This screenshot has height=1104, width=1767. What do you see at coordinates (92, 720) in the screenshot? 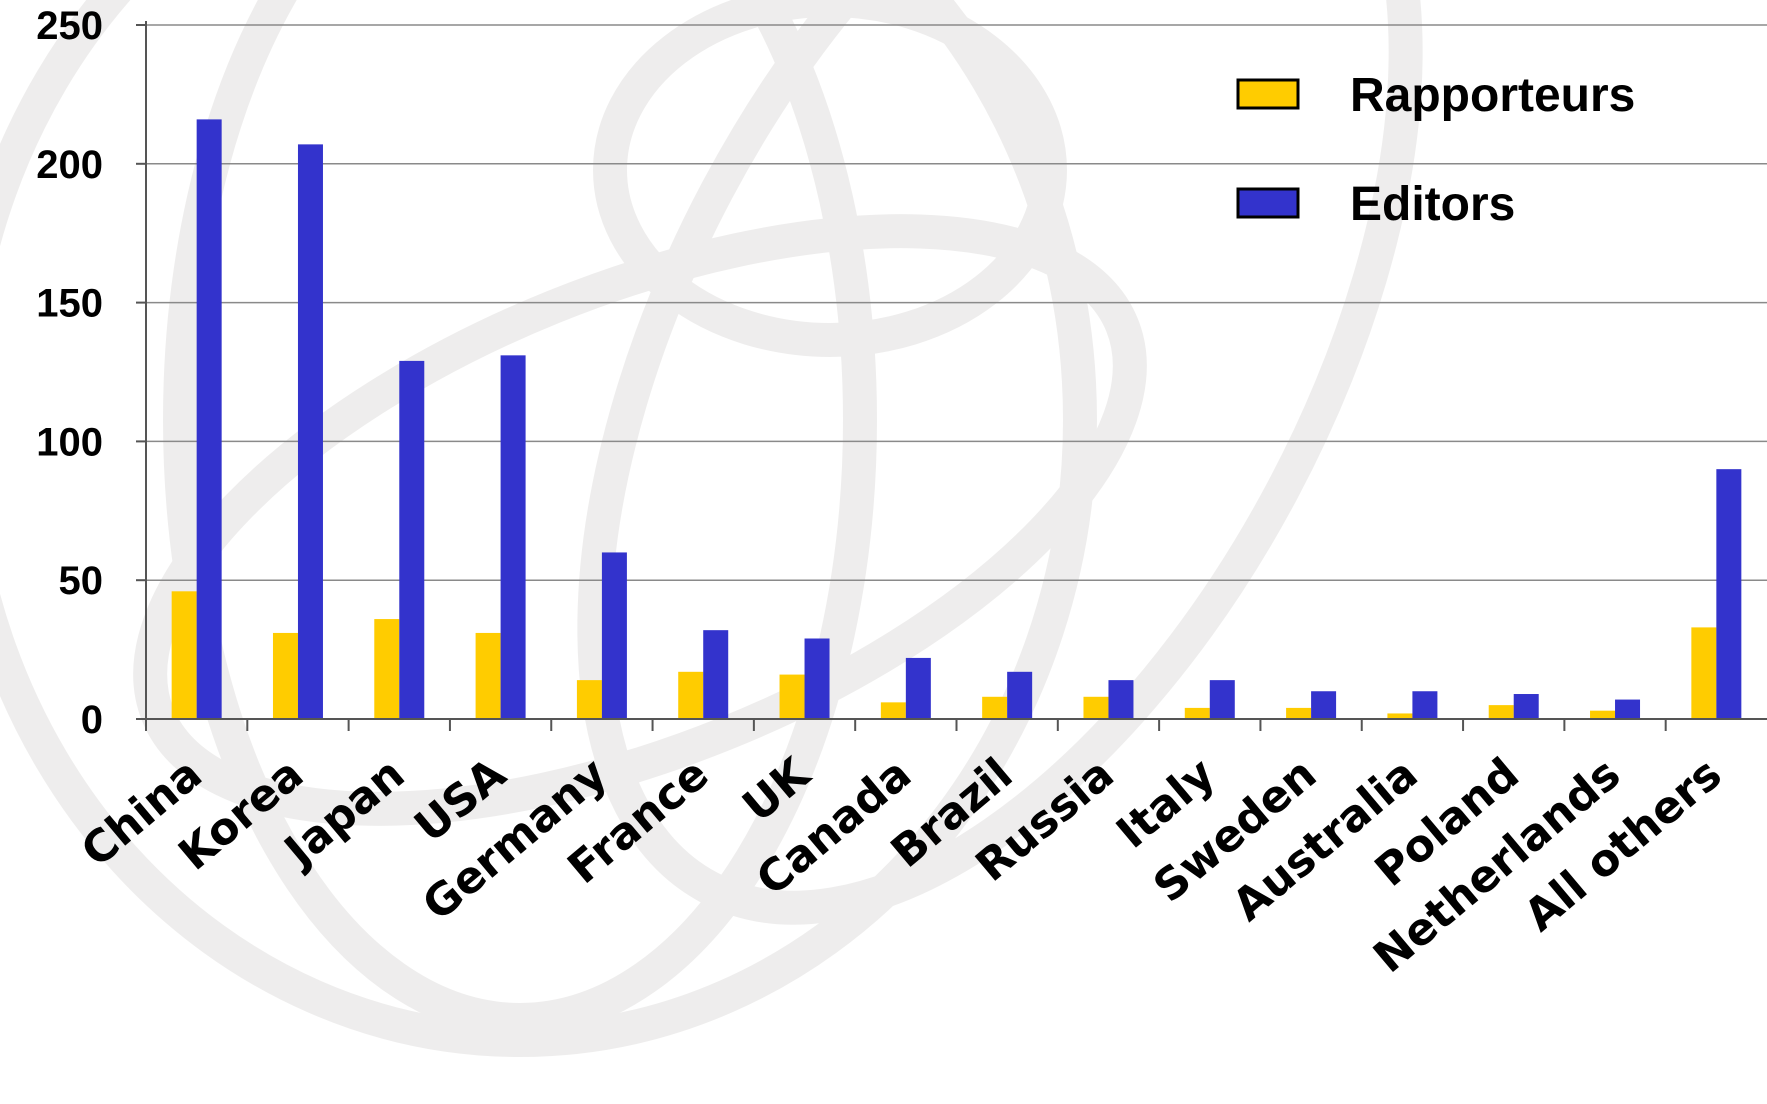
I see `y-tick-label: 0` at bounding box center [92, 720].